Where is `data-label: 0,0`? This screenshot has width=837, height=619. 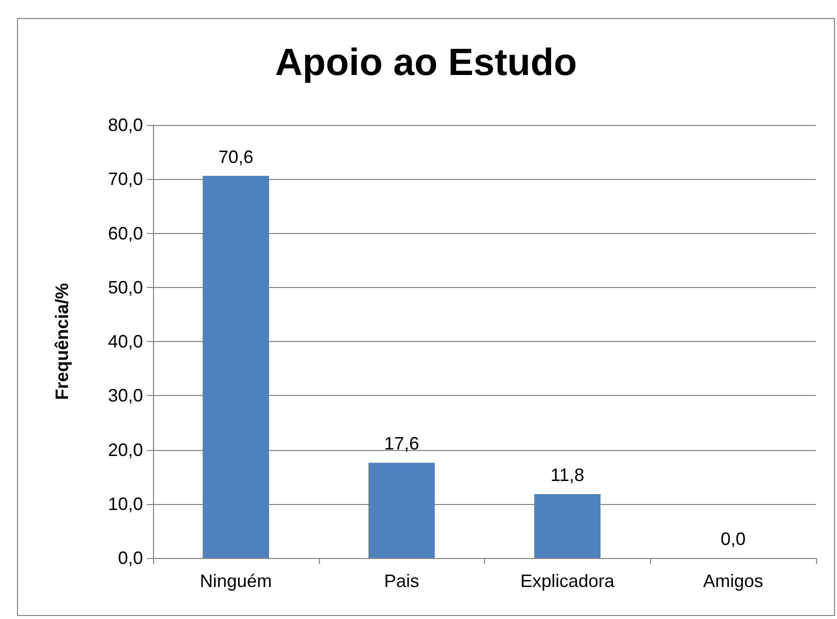 data-label: 0,0 is located at coordinates (733, 539).